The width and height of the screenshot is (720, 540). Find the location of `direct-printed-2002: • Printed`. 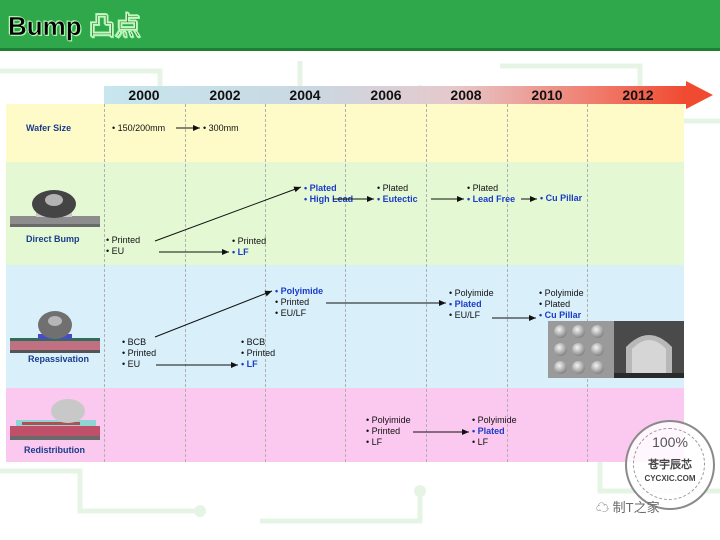

direct-printed-2002: • Printed is located at coordinates (249, 241).